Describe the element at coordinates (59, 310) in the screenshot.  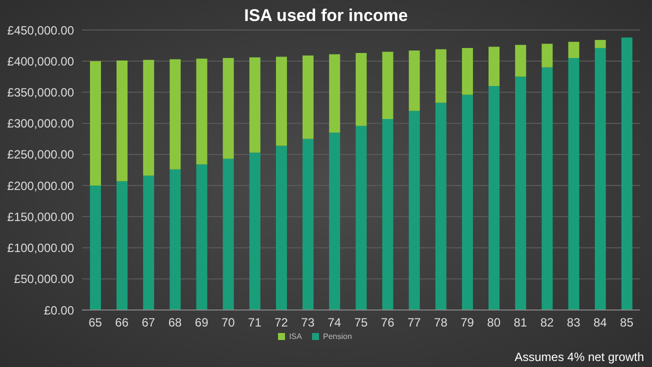
I see `y-tick-label: £0.00` at that location.